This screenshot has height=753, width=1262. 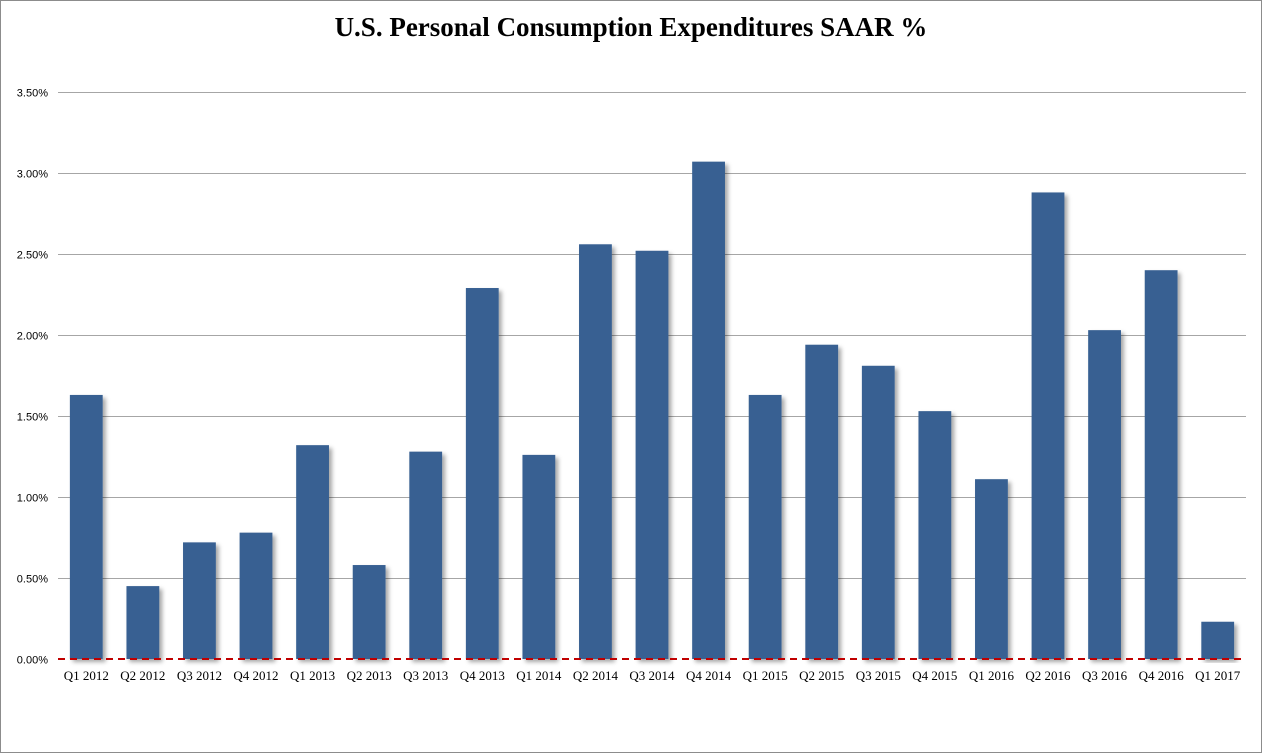 I want to click on x-tick-label: Q3 2012, so click(x=199, y=675).